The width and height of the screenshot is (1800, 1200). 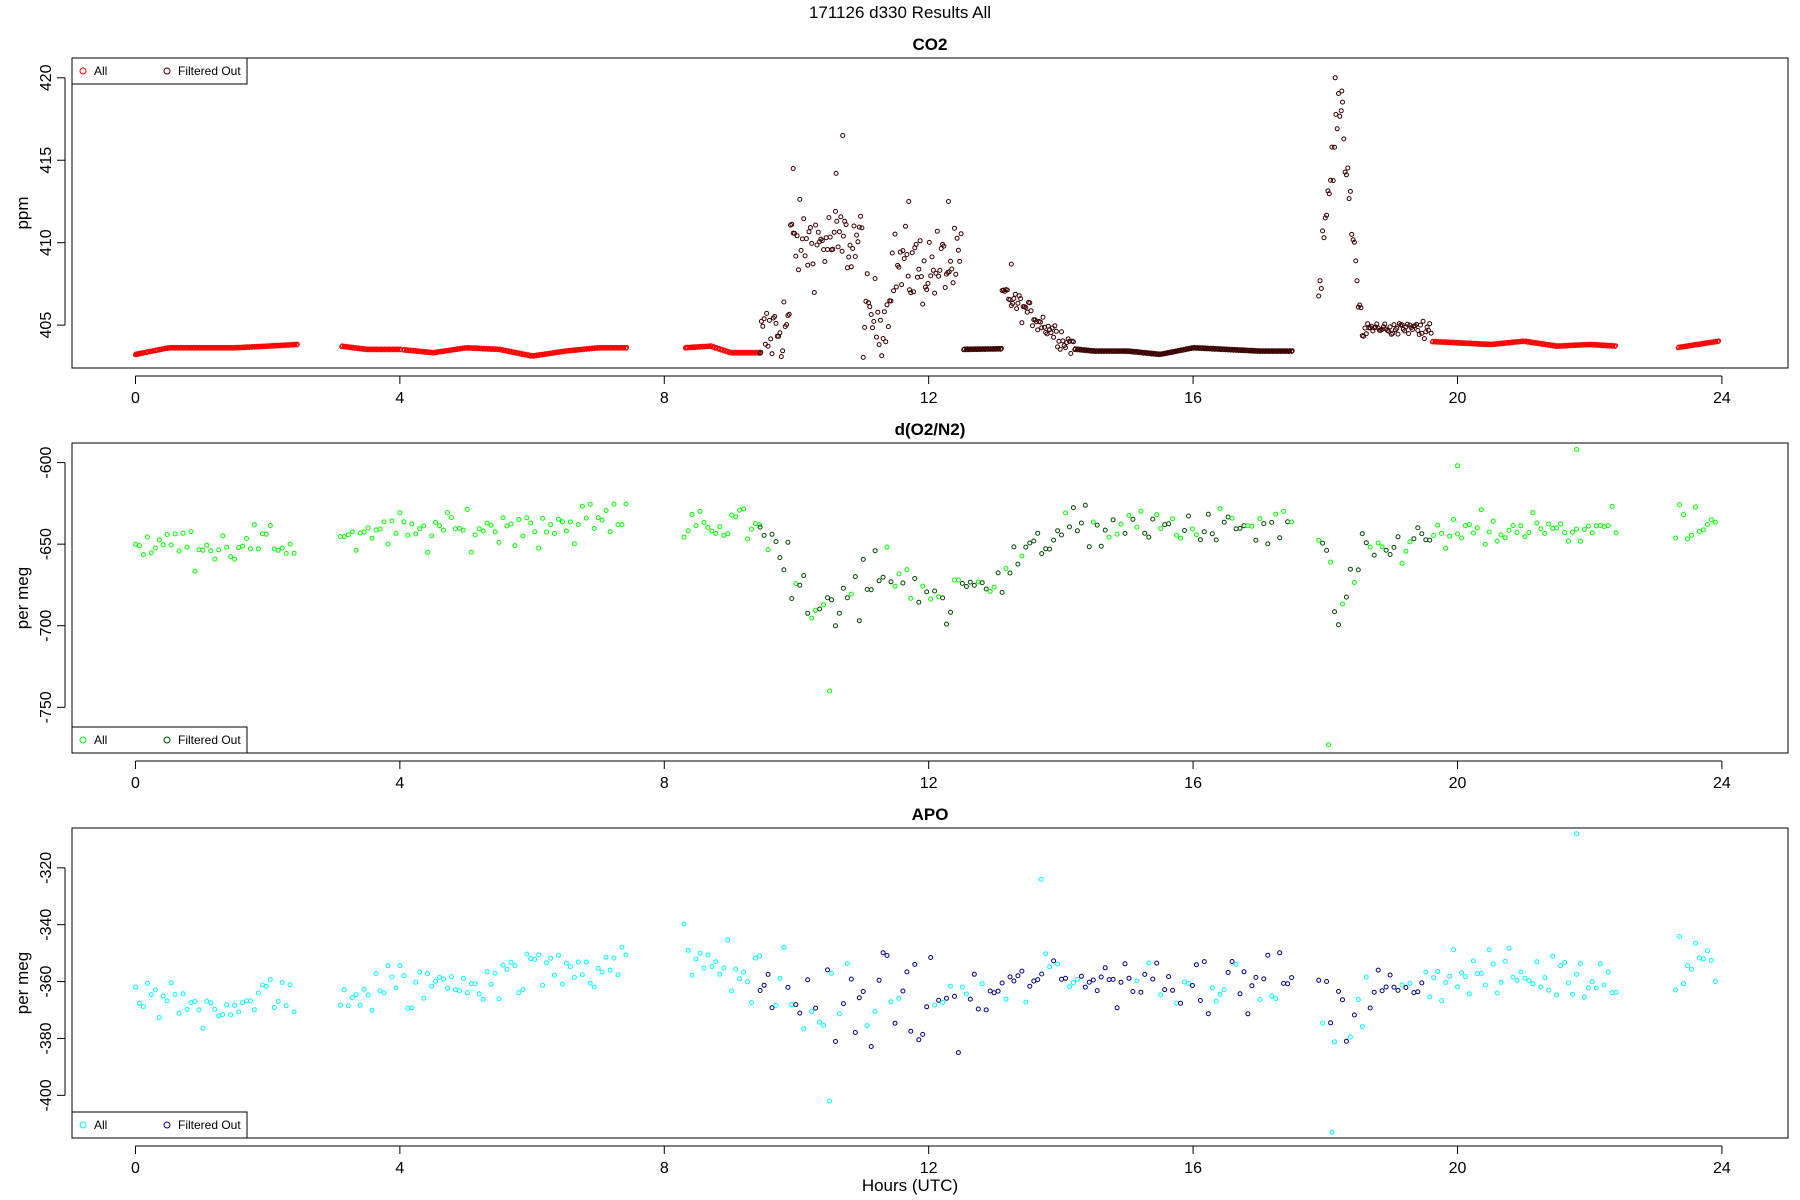 I want to click on legend-box-apo, so click(x=159, y=1125).